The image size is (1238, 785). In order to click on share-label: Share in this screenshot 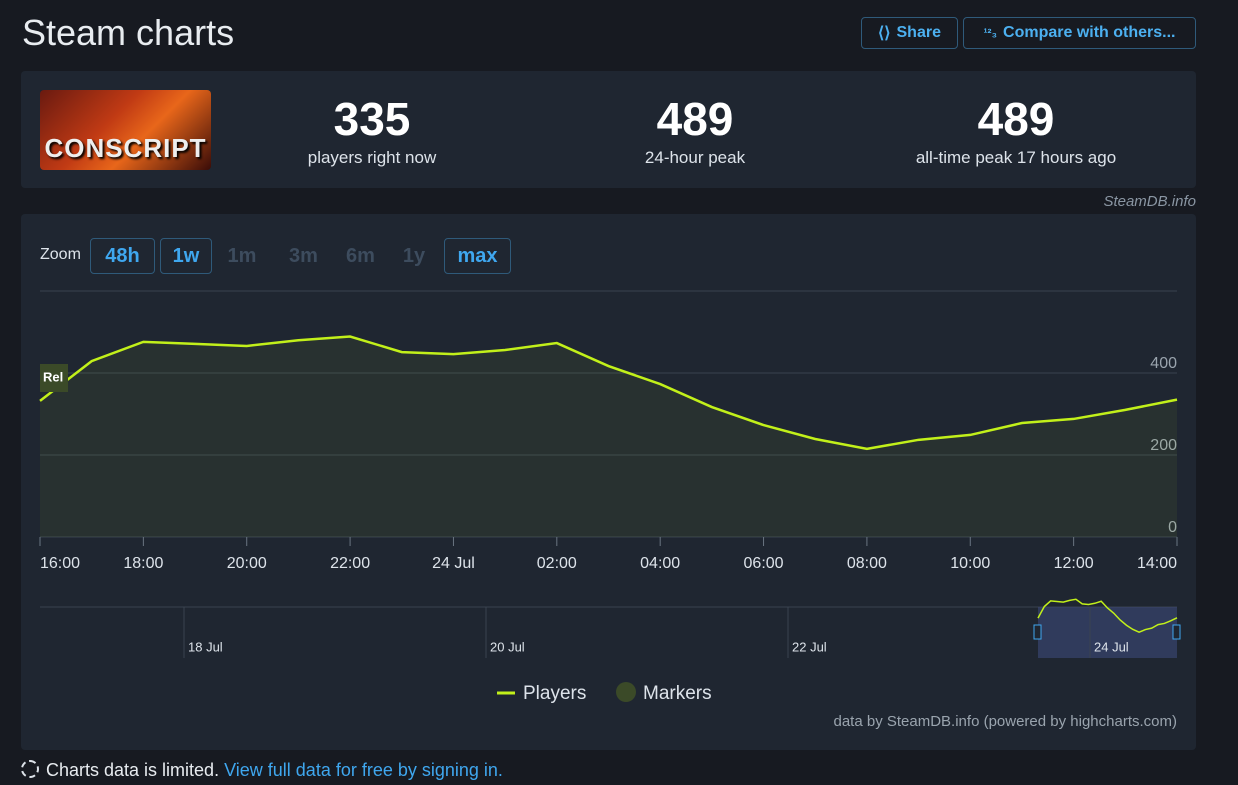, I will do `click(918, 32)`.